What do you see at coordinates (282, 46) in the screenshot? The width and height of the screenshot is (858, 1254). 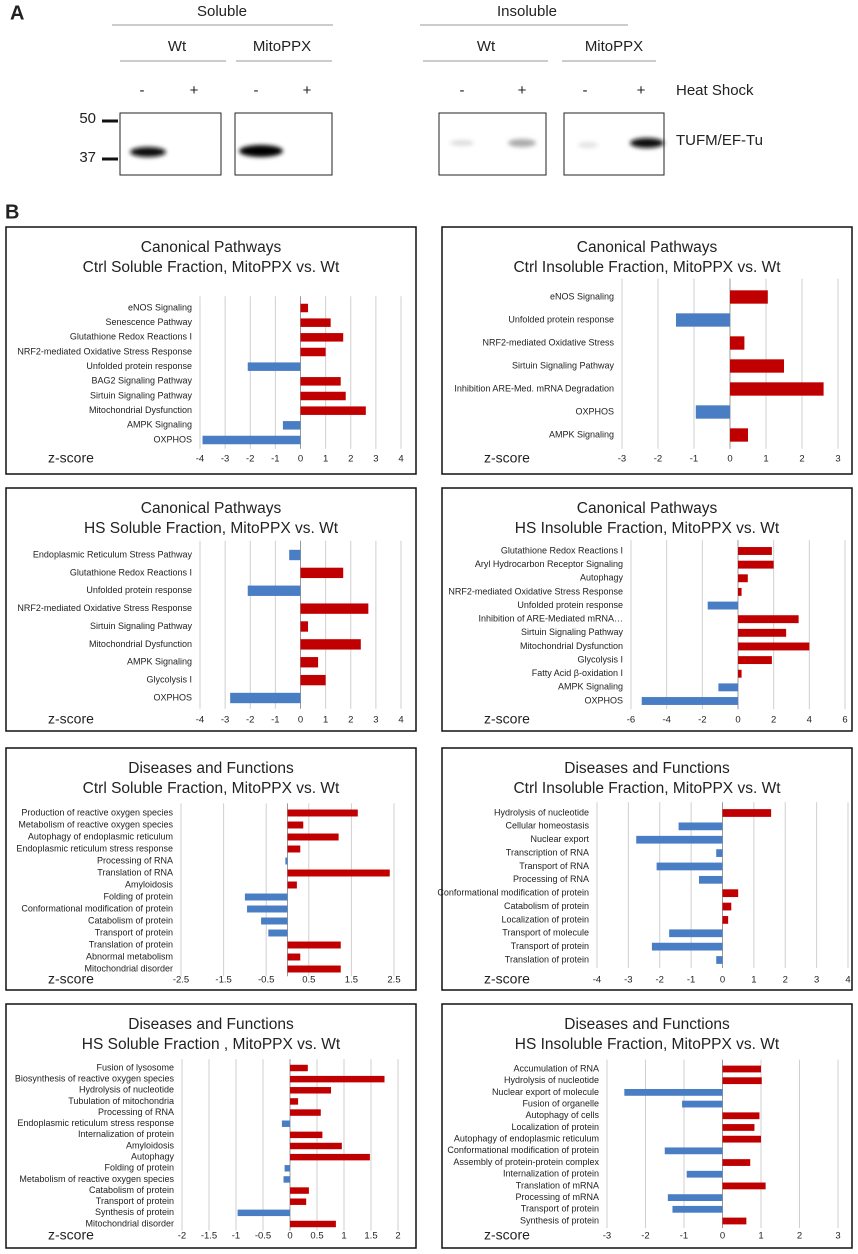 I see `genotype-label: MitoPPX` at bounding box center [282, 46].